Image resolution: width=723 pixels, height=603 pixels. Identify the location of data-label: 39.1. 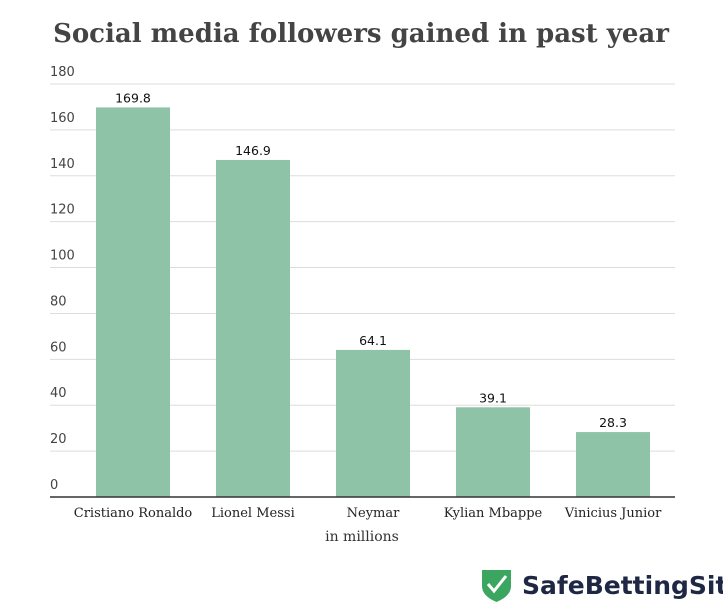
(493, 397).